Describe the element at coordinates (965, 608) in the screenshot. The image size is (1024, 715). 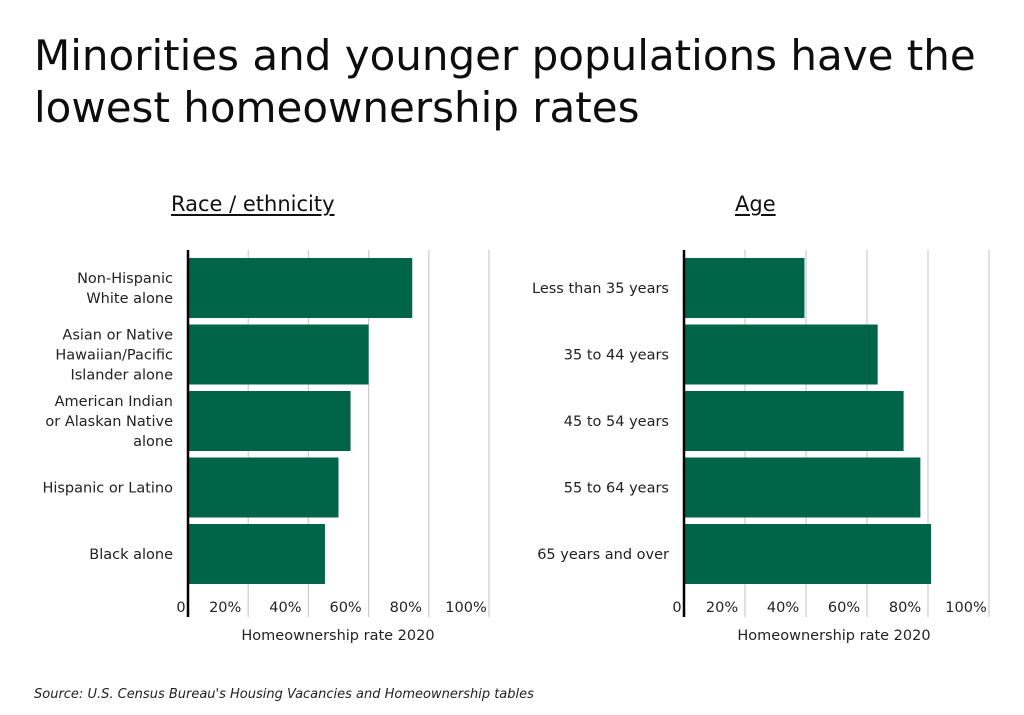
I see `age-tick-label-5: 100%` at that location.